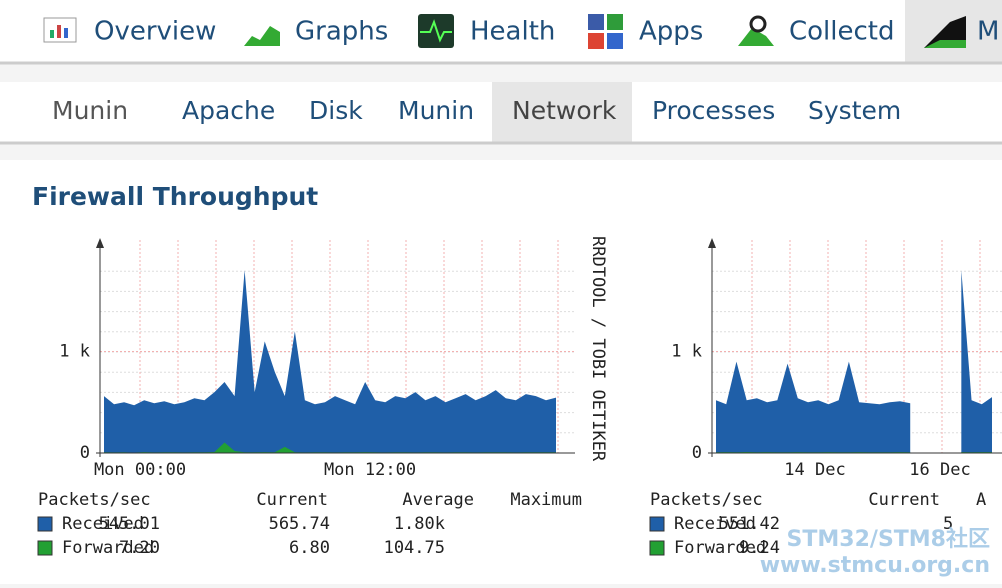 The width and height of the screenshot is (1002, 588). What do you see at coordinates (139, 548) in the screenshot?
I see `legend-value: 7.20` at bounding box center [139, 548].